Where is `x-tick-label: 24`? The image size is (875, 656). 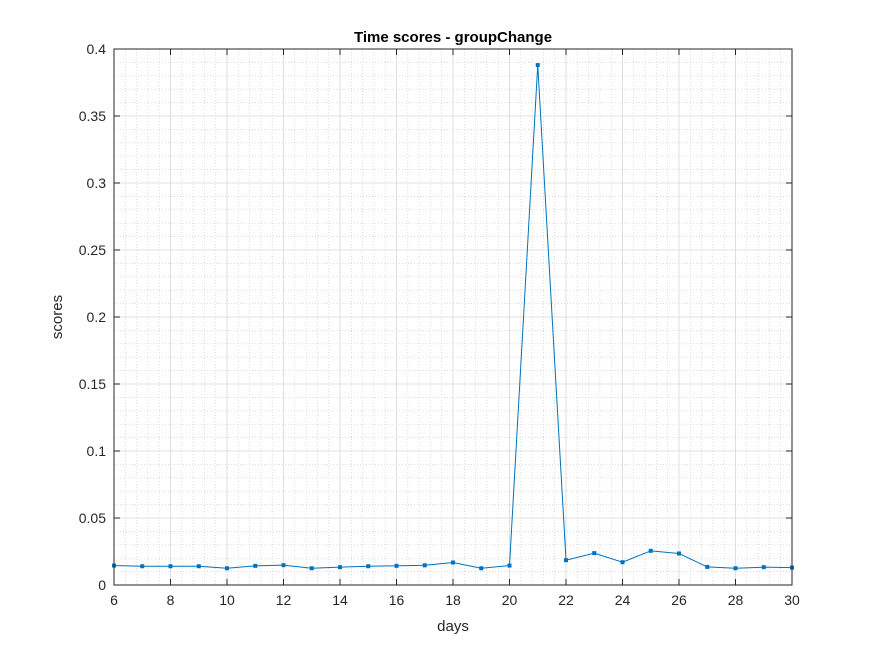 x-tick-label: 24 is located at coordinates (623, 600).